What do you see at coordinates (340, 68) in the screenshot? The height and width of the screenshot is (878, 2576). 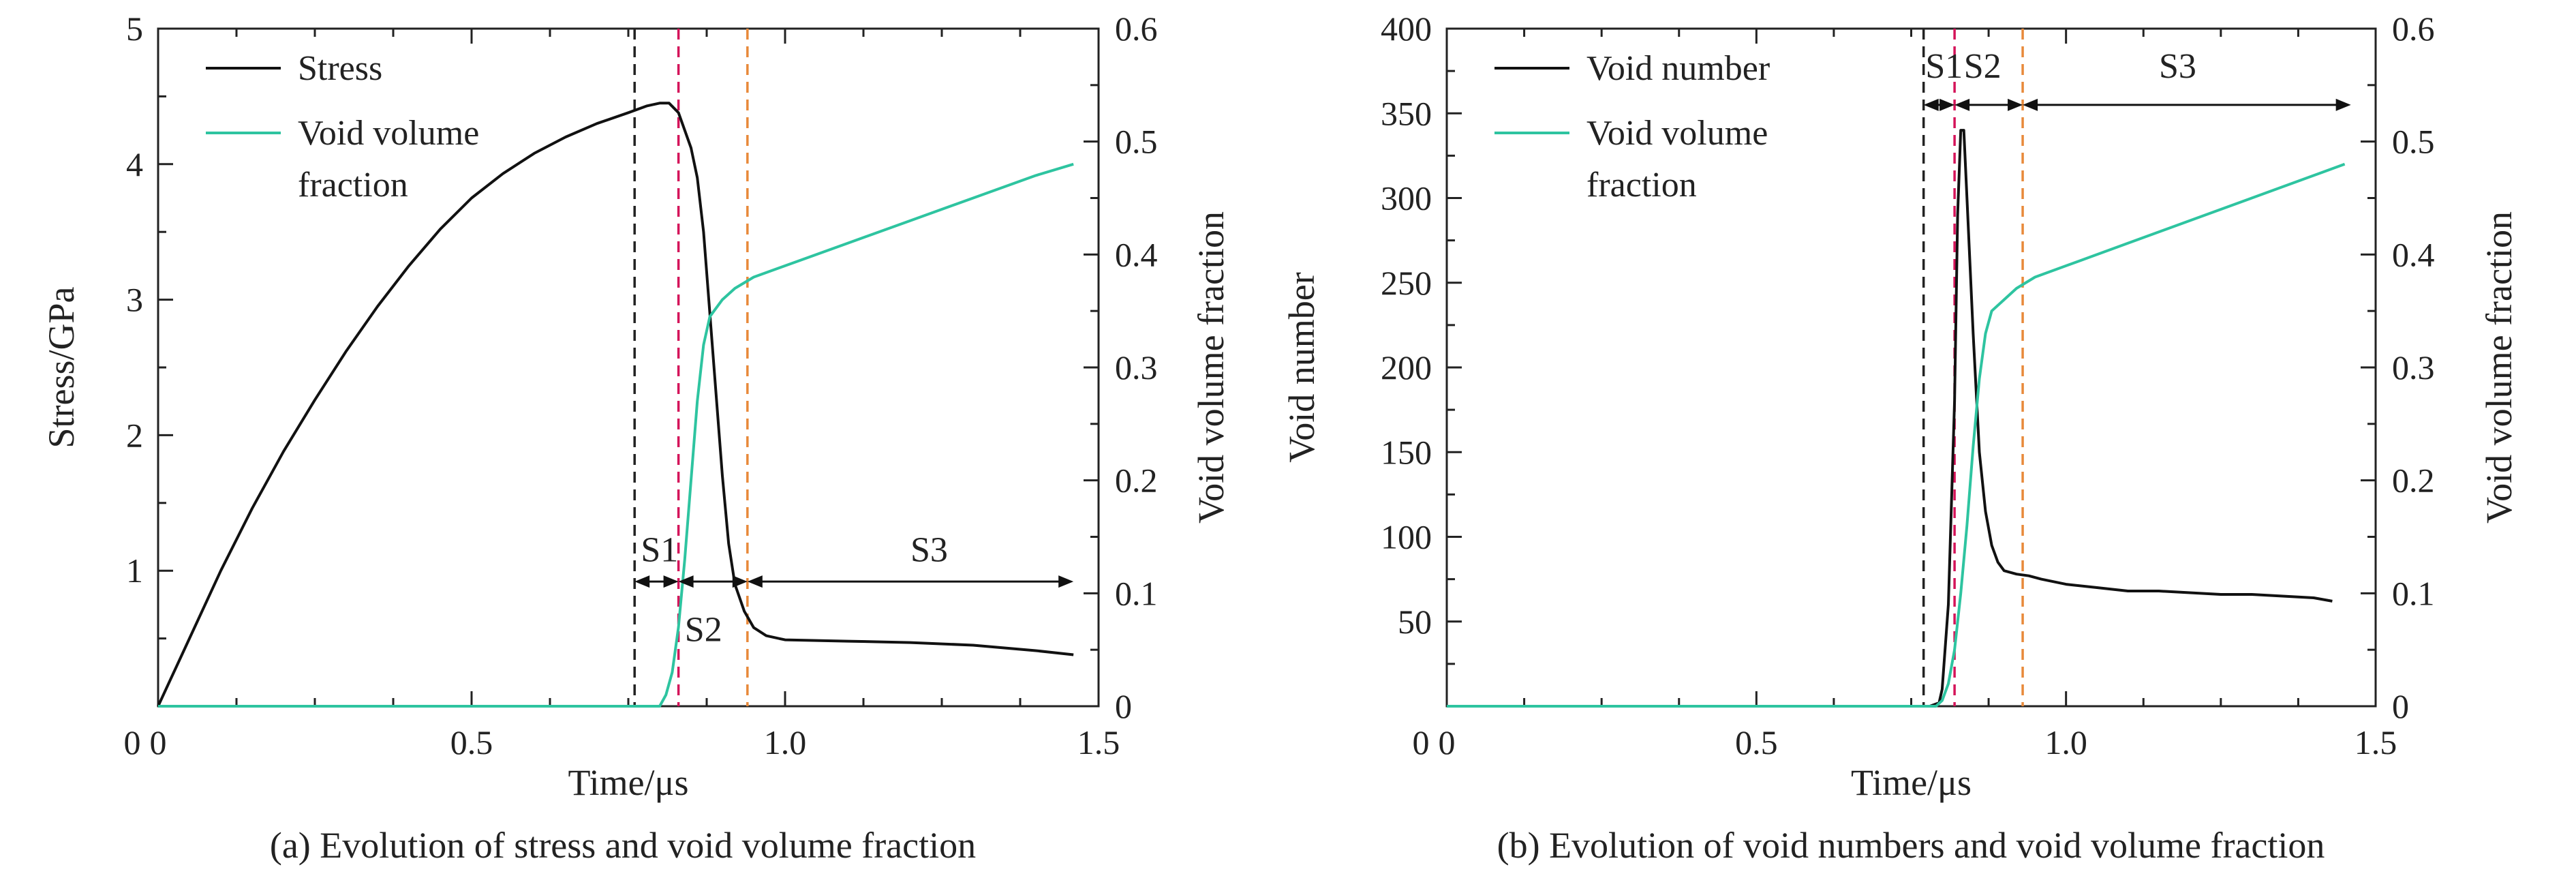 I see `legend-label-primary: Stress` at bounding box center [340, 68].